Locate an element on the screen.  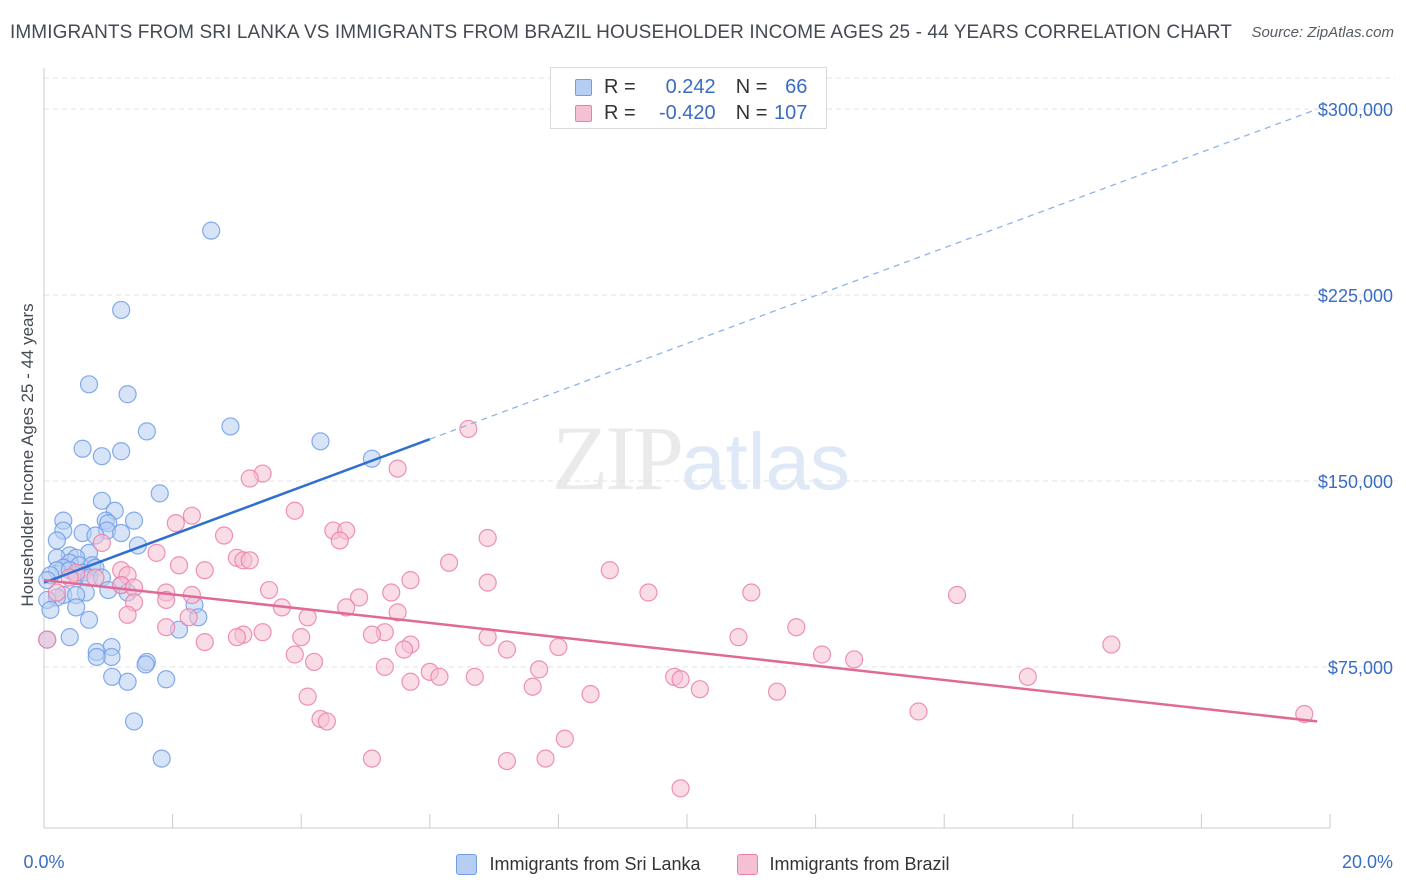
legend-label-brazil: Immigrants from Brazil is located at coordinates (859, 863).